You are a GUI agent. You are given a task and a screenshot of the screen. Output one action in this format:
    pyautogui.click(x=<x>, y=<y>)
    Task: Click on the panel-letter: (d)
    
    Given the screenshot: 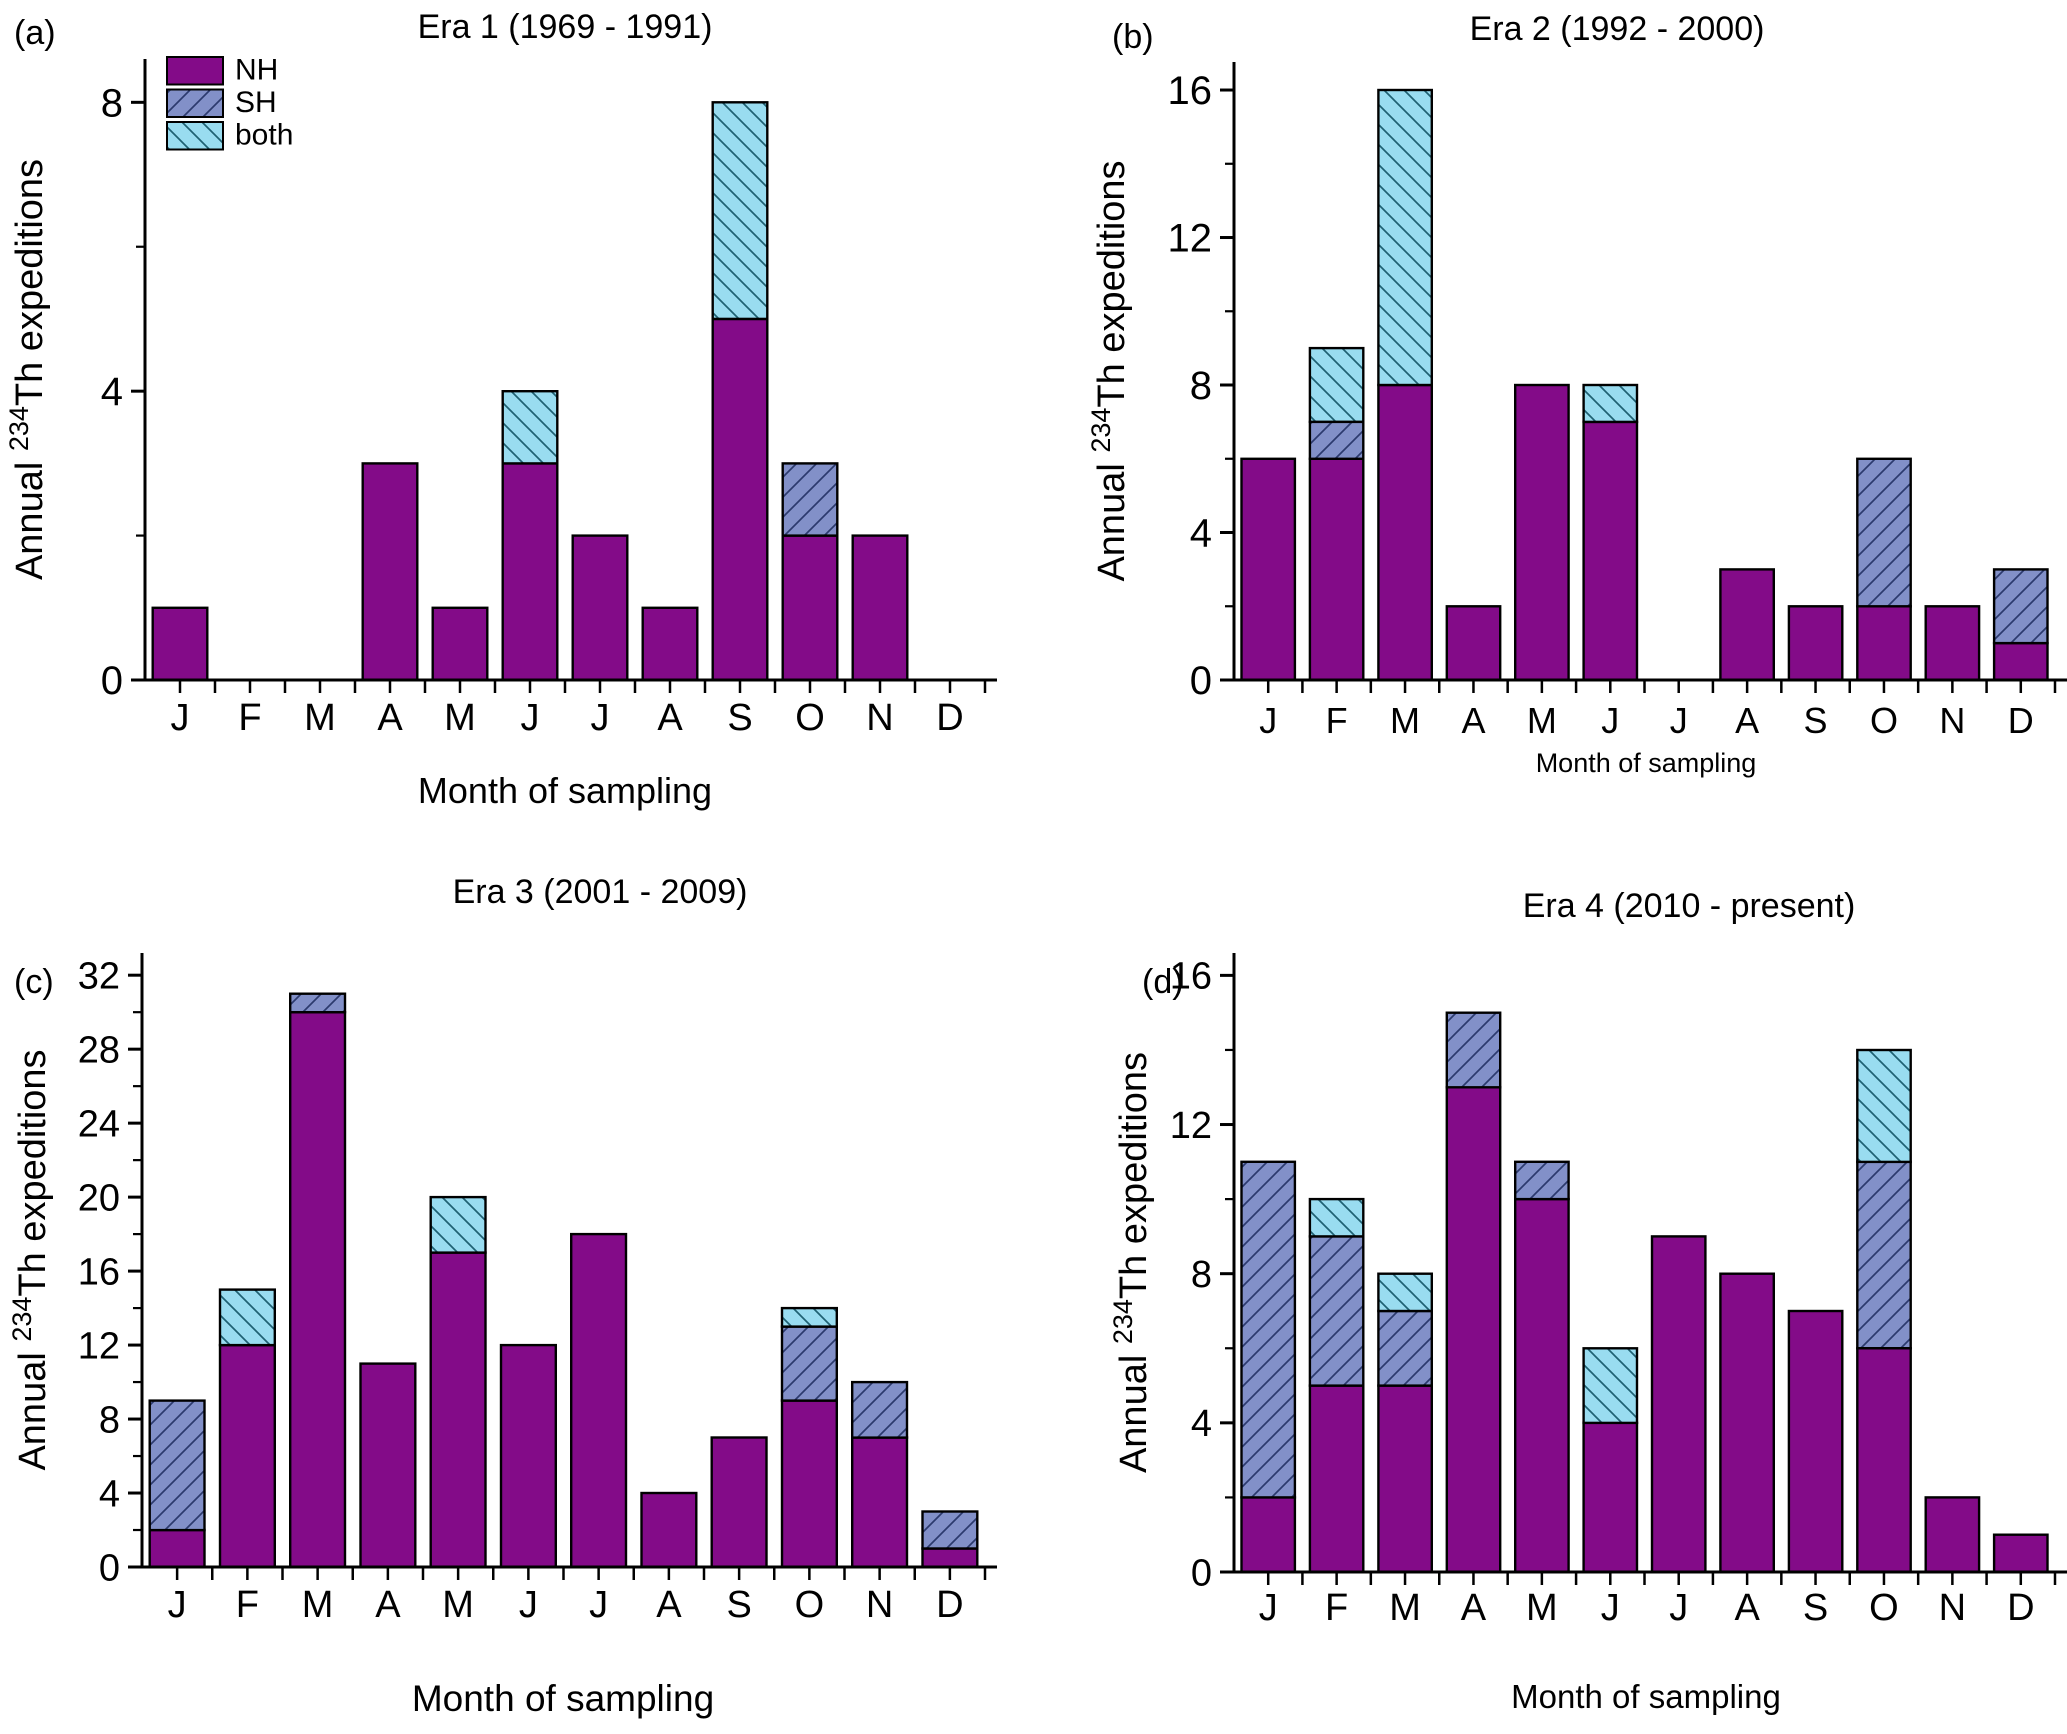 What is the action you would take?
    pyautogui.click(x=1163, y=982)
    